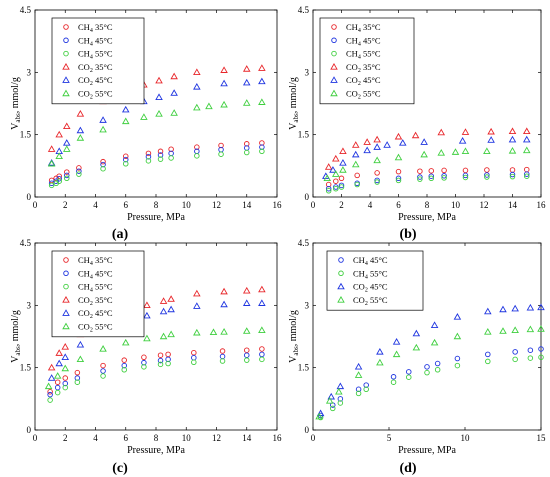  I want to click on x-tick-label: 4, so click(370, 205).